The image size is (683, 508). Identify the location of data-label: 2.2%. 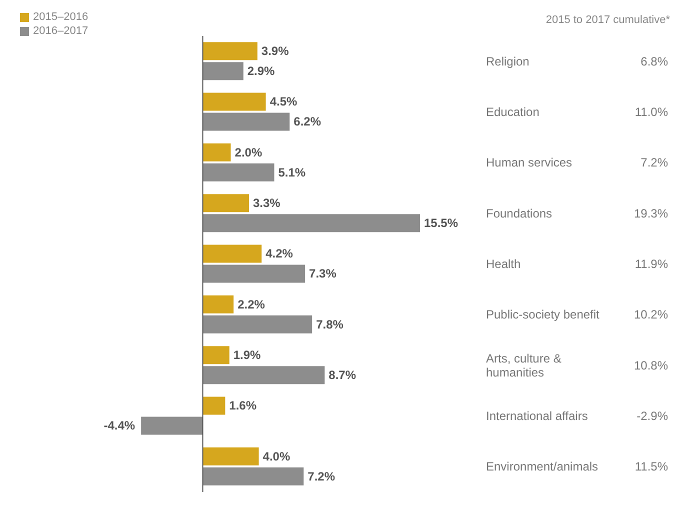
(252, 304).